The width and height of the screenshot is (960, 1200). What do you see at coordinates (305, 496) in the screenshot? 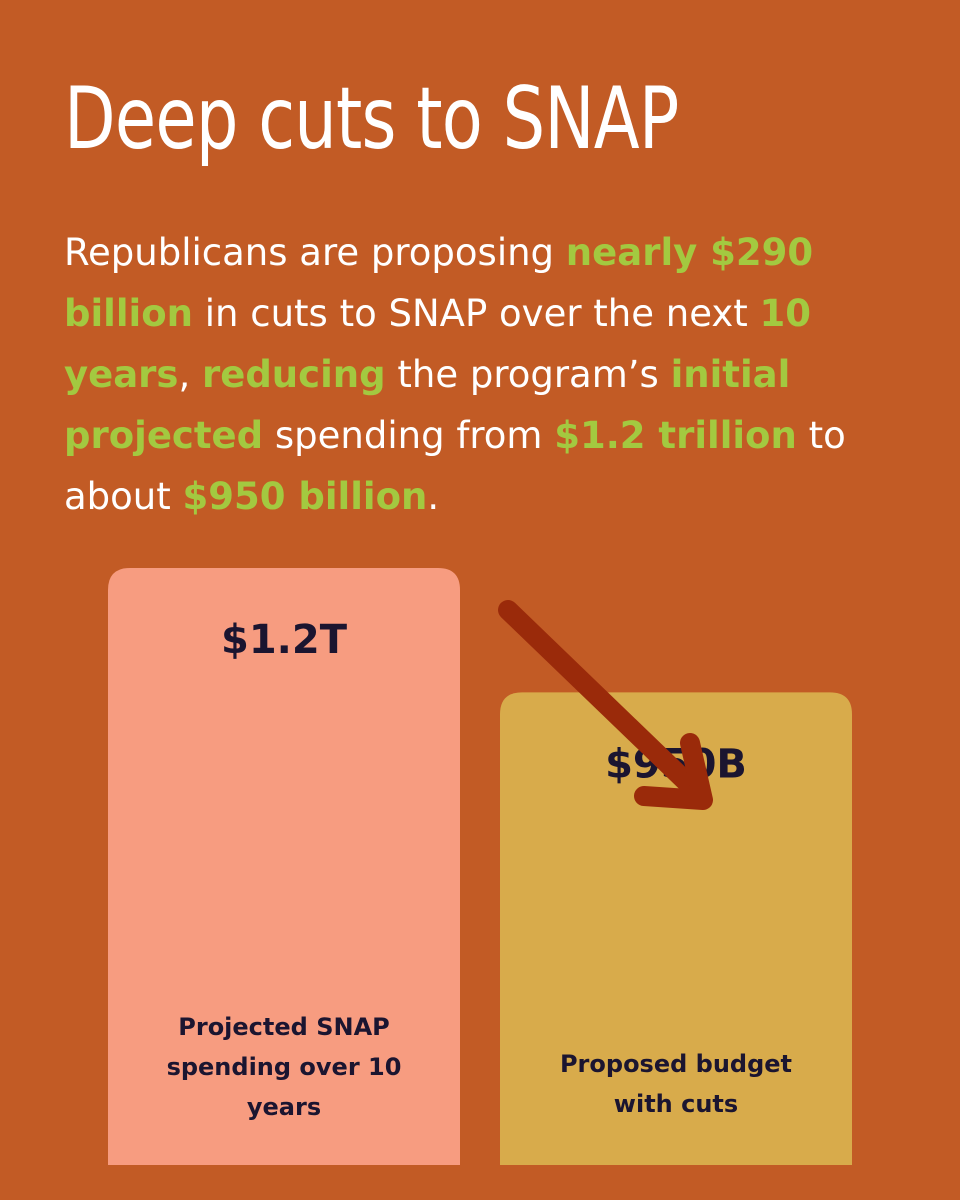
I see `intro-highlight: $950 billion` at bounding box center [305, 496].